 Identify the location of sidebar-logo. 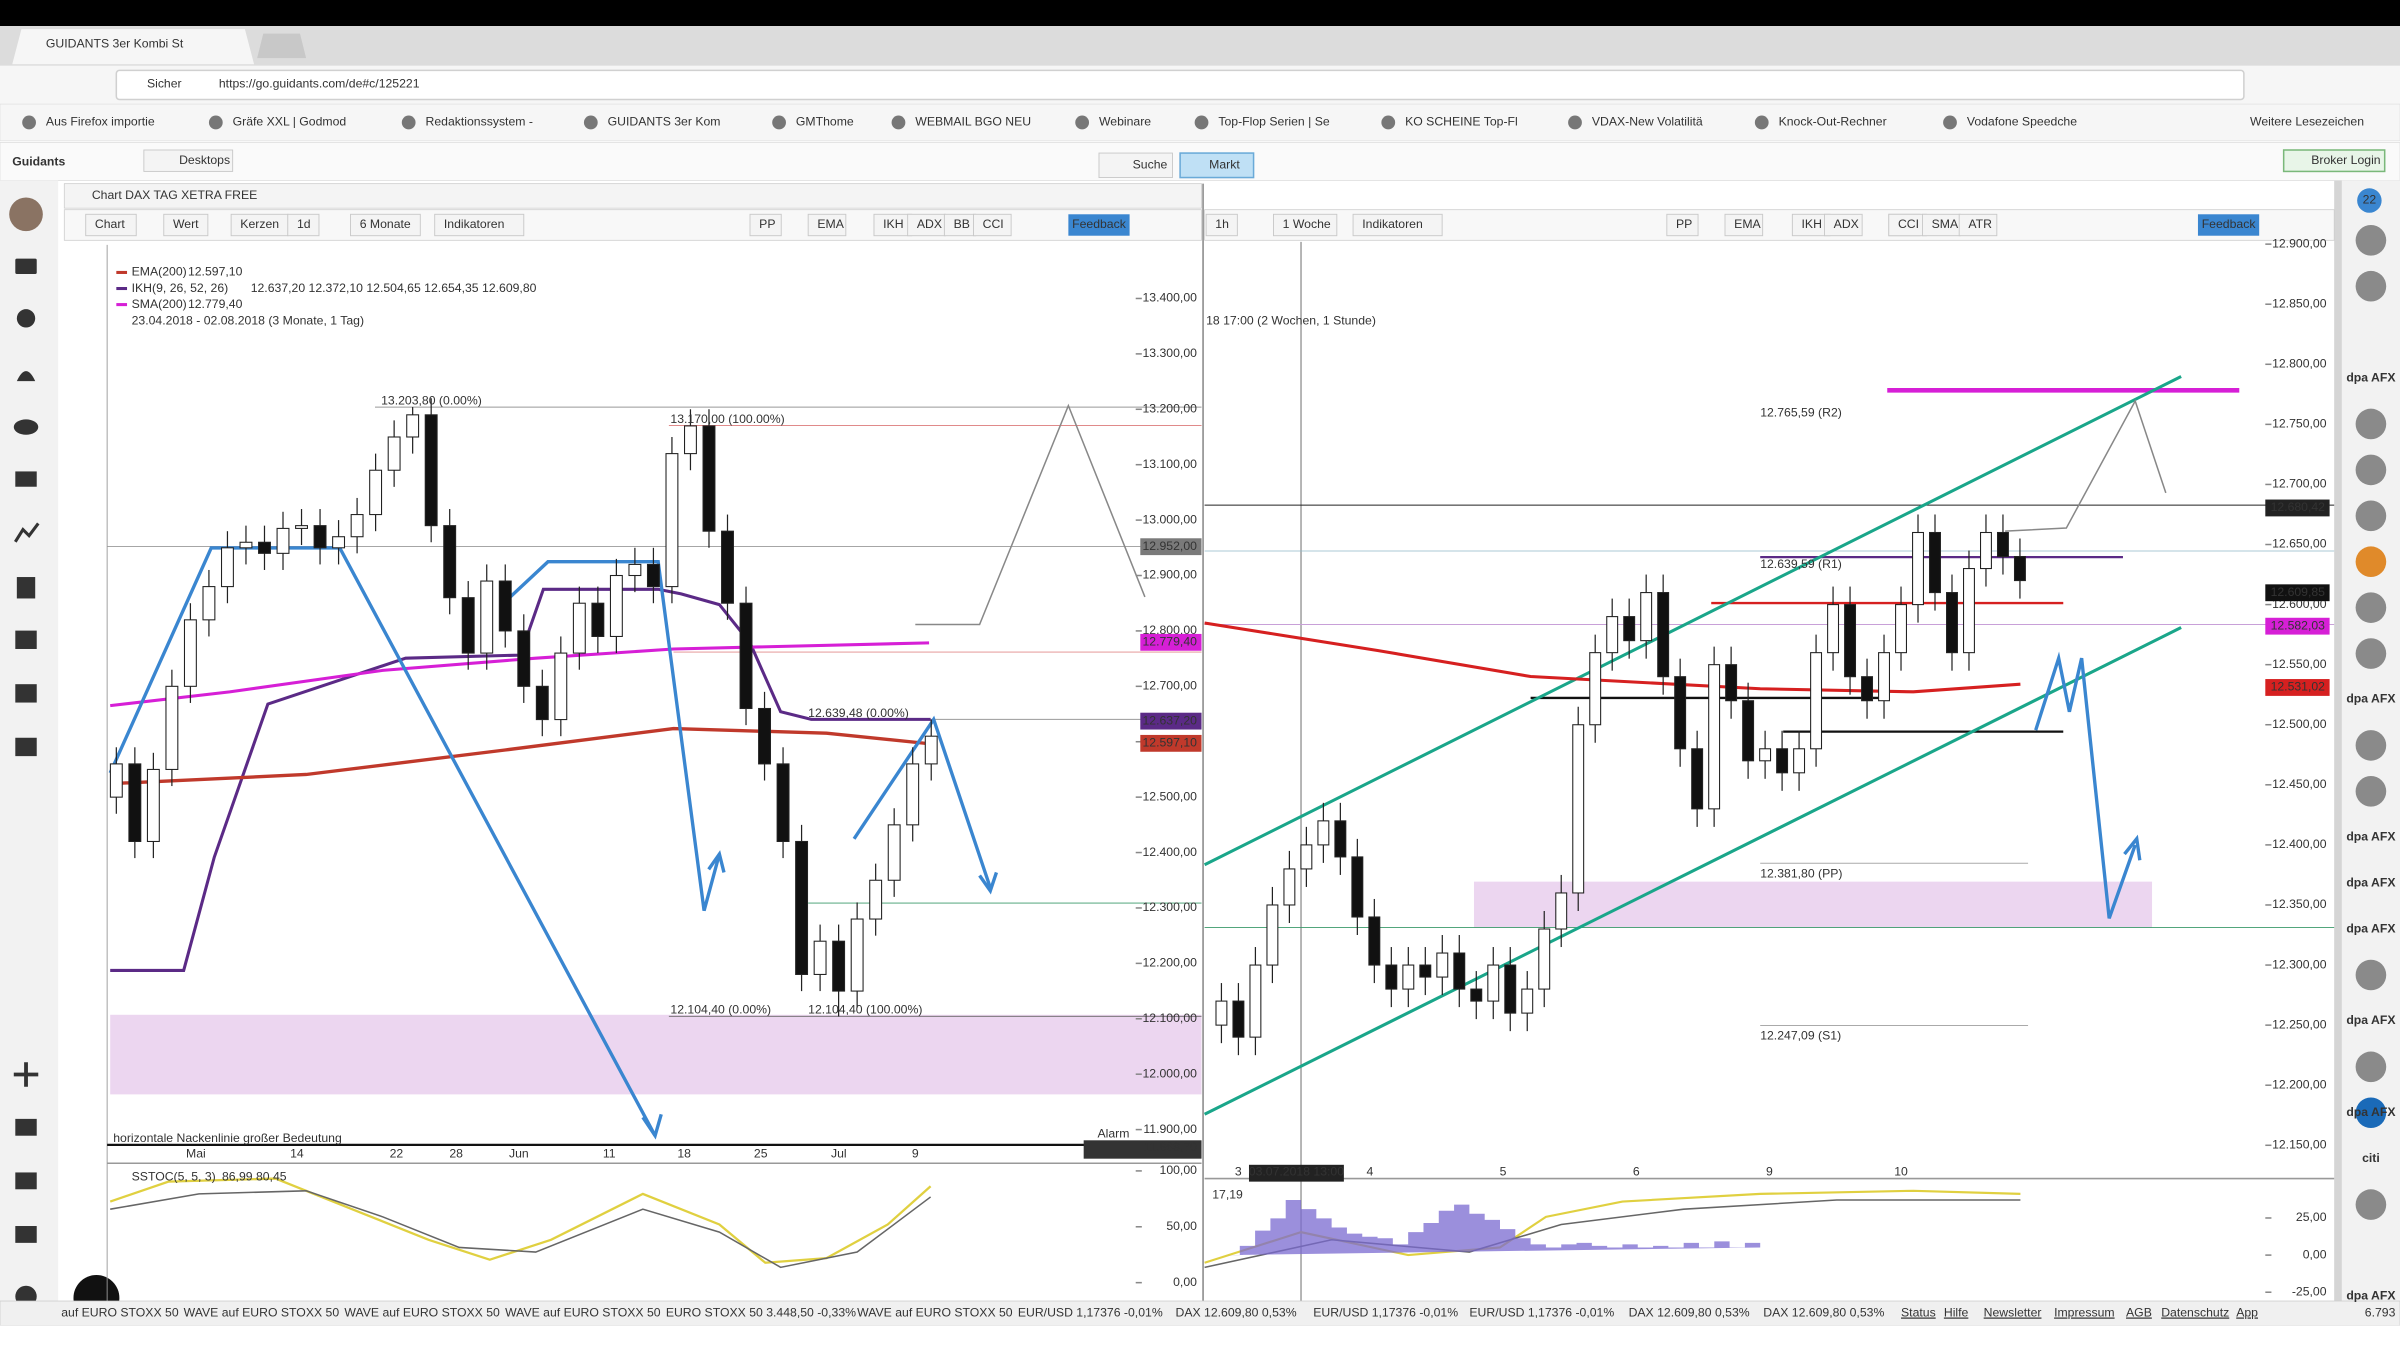
(2371, 1113).